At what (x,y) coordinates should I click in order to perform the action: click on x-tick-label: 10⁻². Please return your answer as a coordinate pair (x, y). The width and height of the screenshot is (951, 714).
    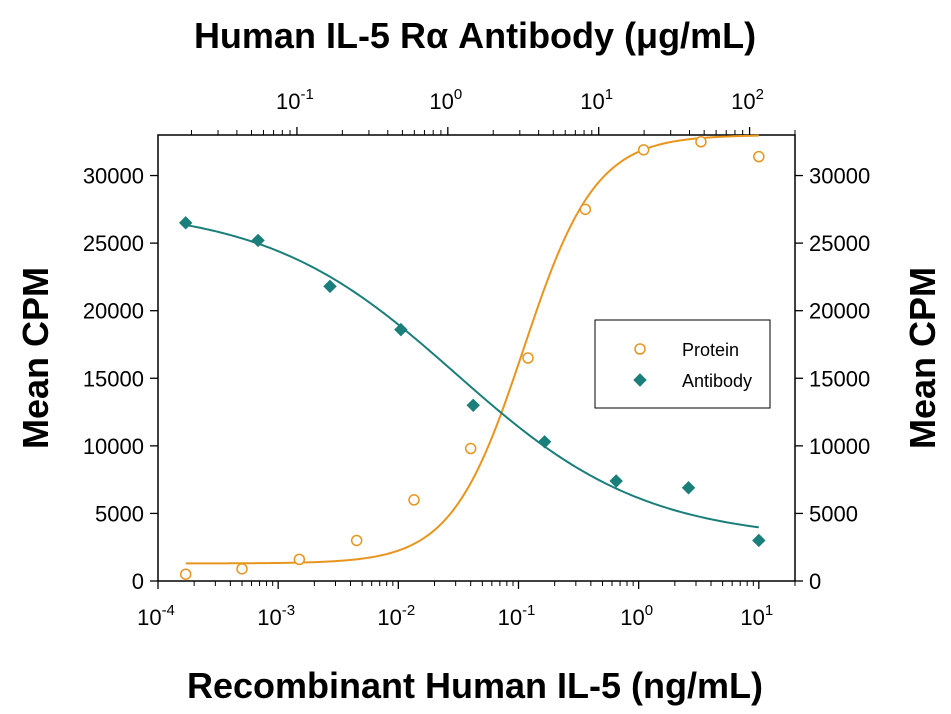
    Looking at the image, I should click on (396, 616).